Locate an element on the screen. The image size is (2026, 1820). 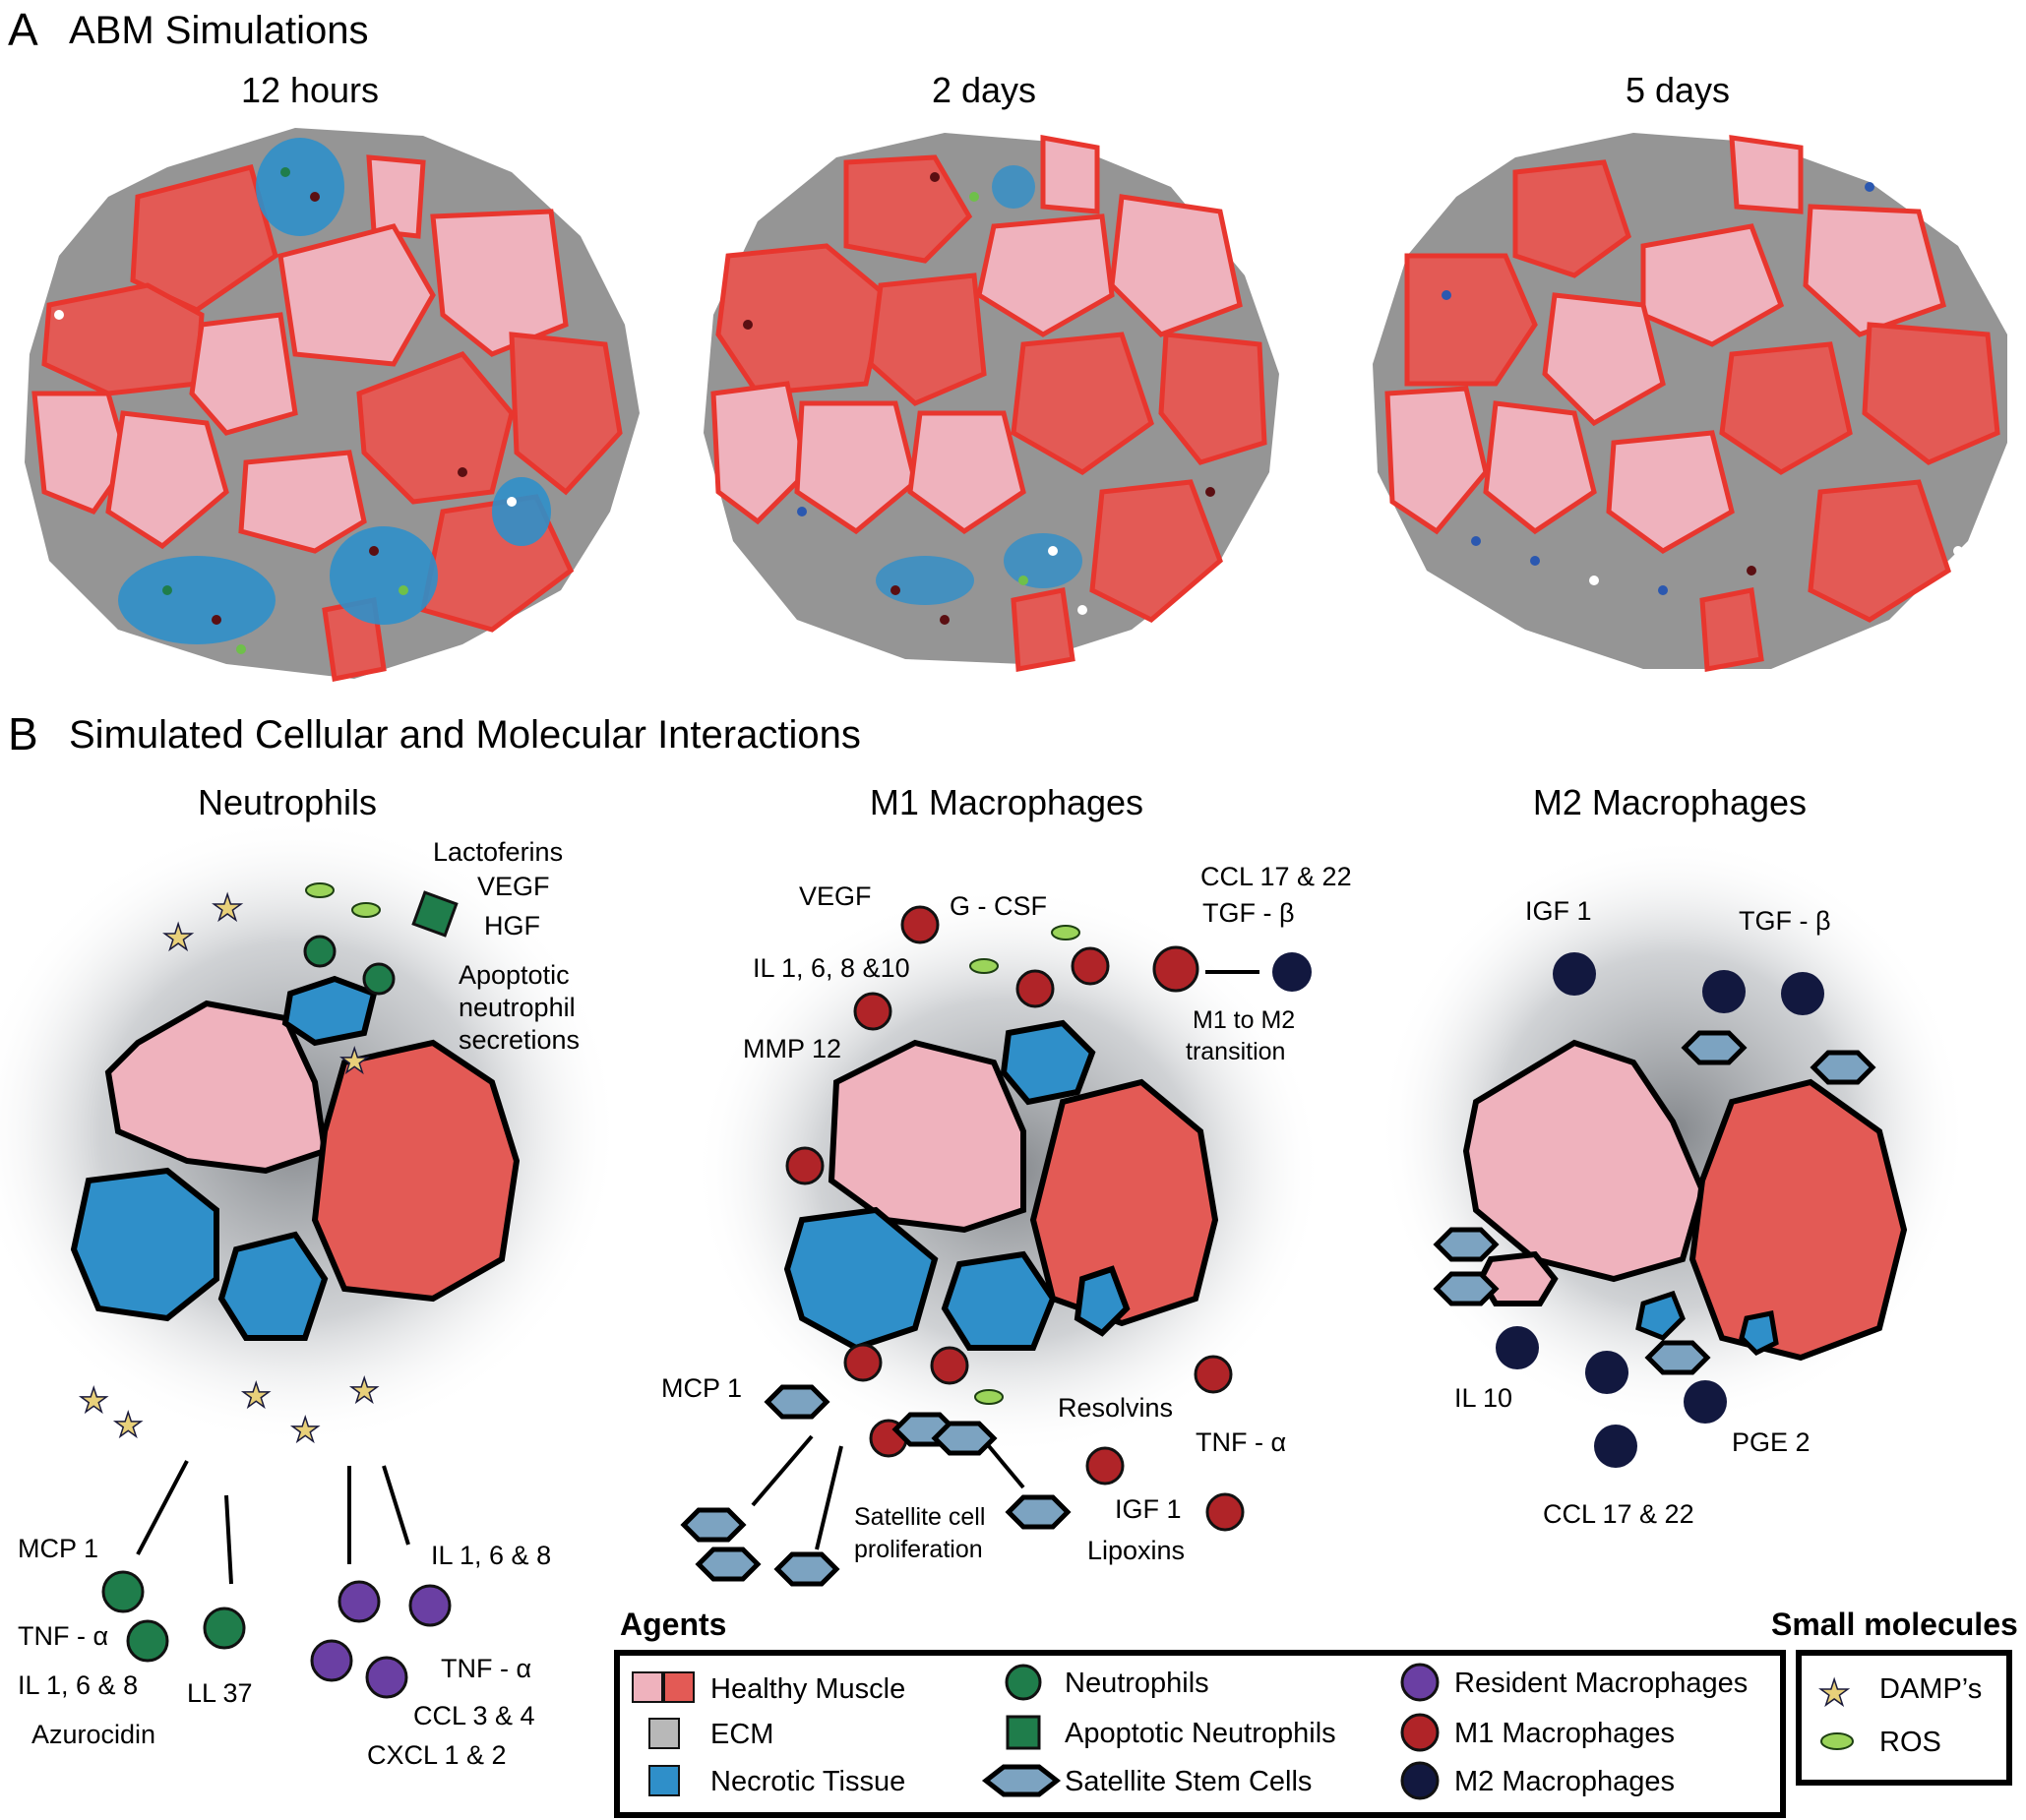
panel-b-letter: B is located at coordinates (23, 733).